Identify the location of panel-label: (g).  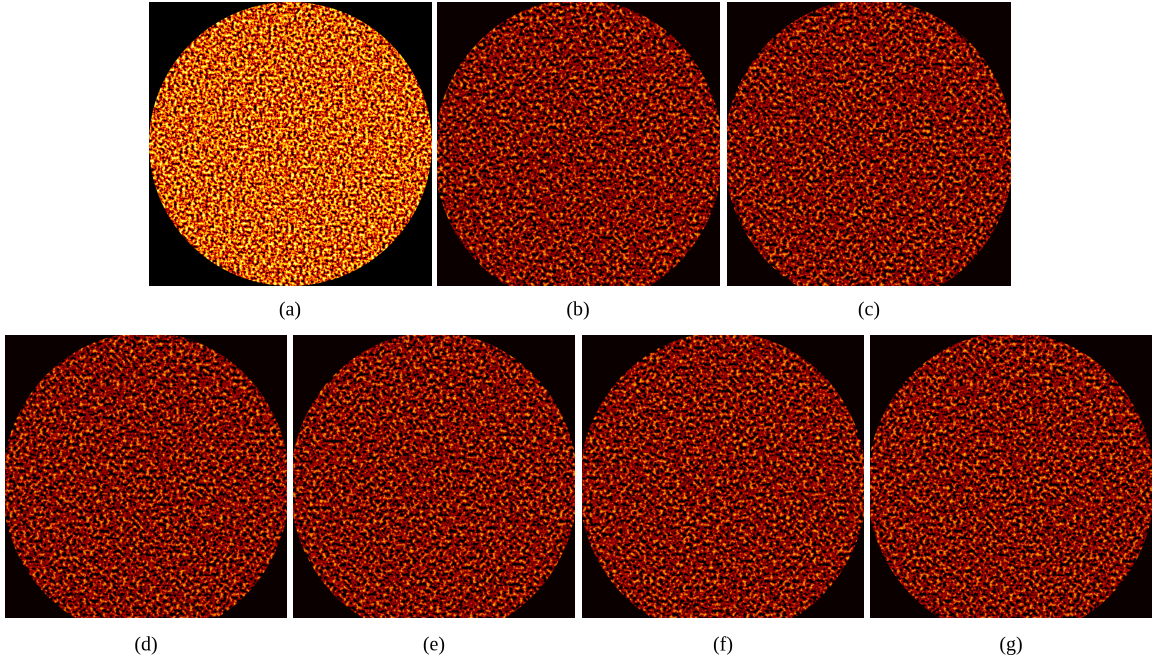
(1010, 645).